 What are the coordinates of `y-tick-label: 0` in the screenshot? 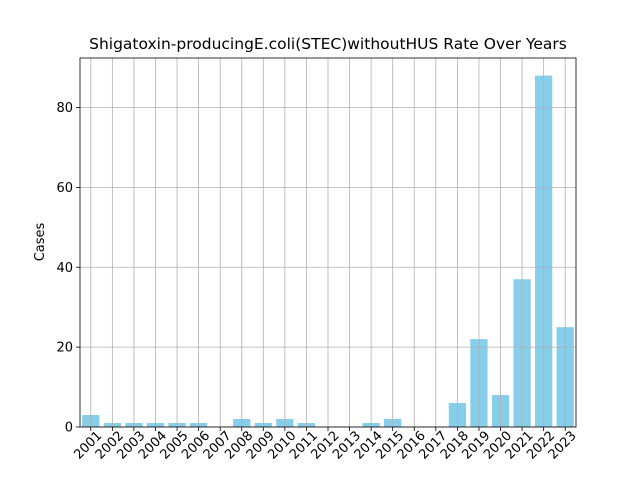 It's located at (69, 428).